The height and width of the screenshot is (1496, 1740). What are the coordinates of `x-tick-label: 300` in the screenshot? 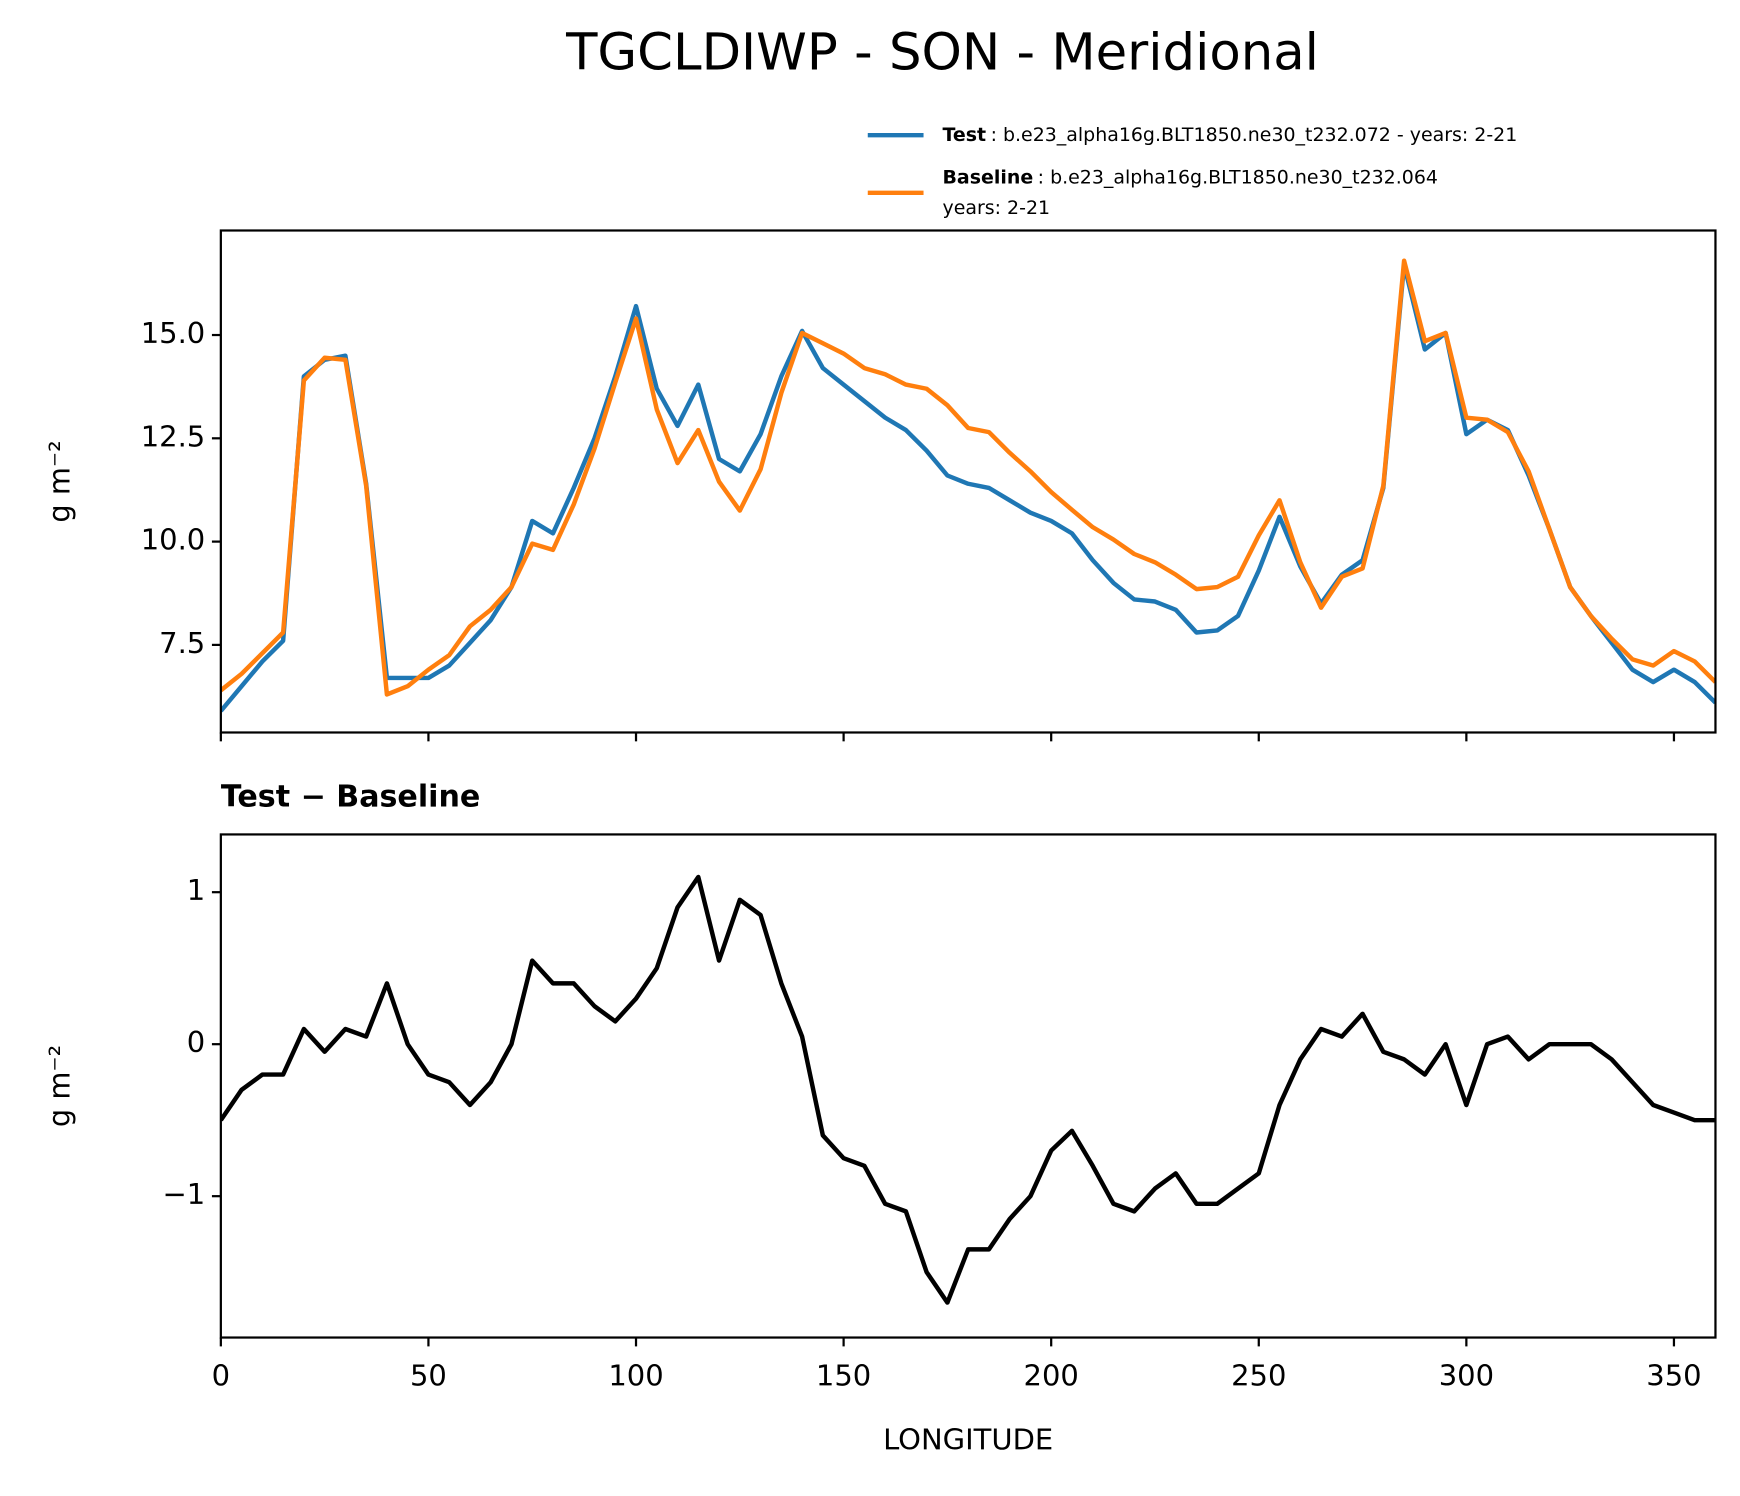 It's located at (1466, 1375).